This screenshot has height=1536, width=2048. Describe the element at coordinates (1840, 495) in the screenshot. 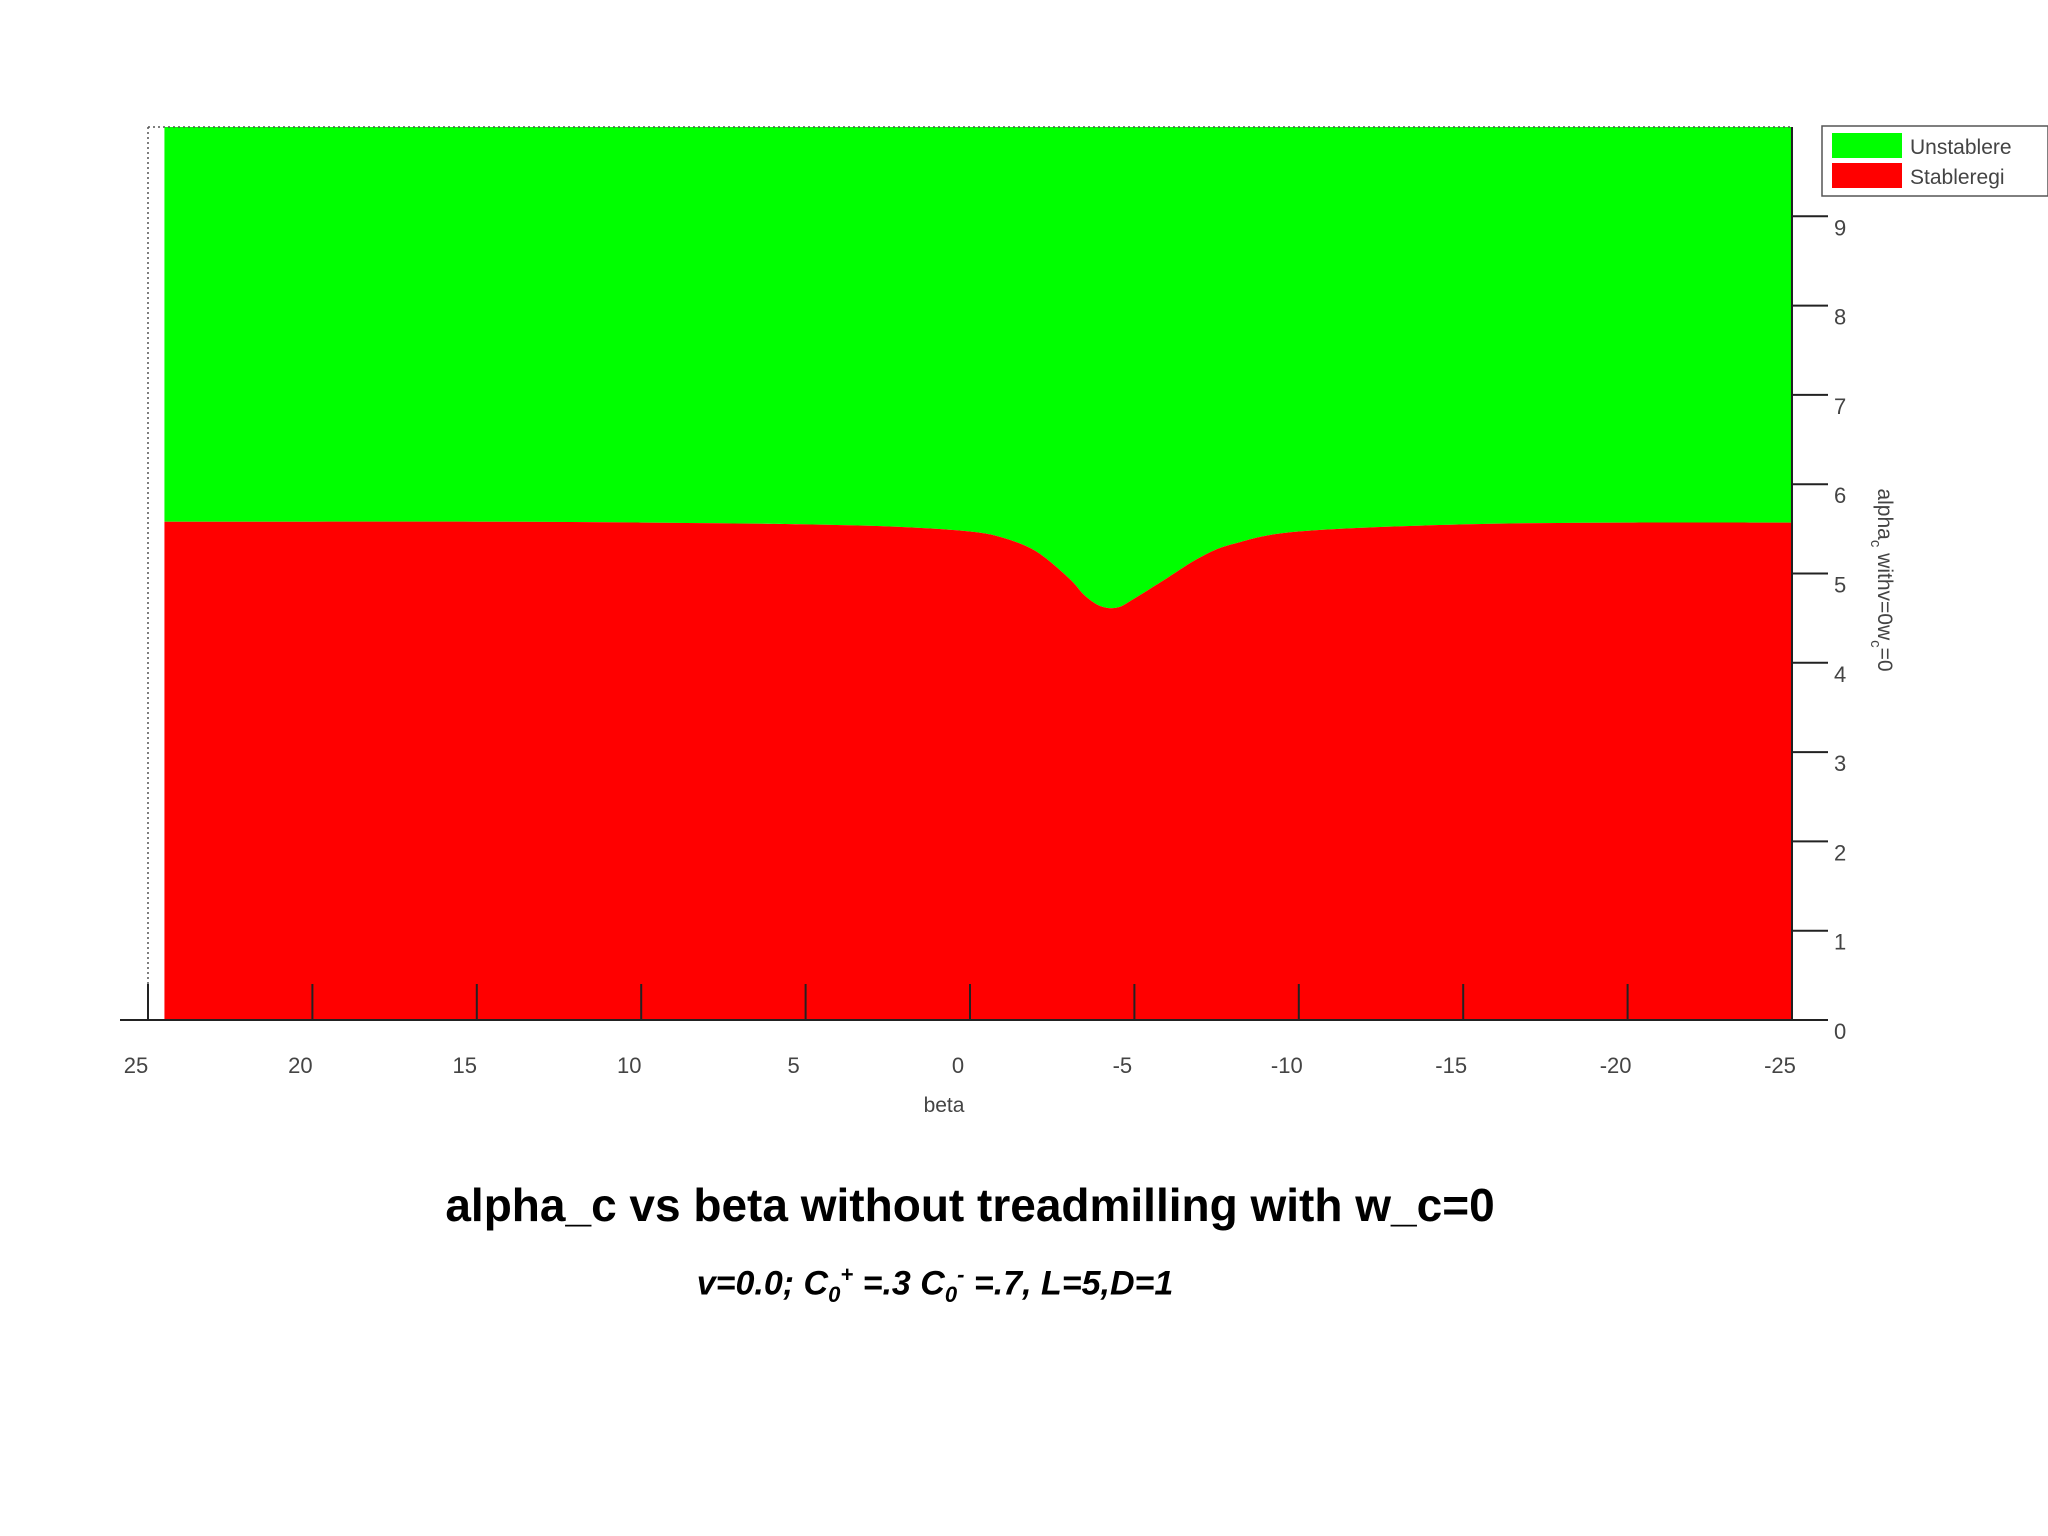

I see `y-tick-label: 6` at that location.